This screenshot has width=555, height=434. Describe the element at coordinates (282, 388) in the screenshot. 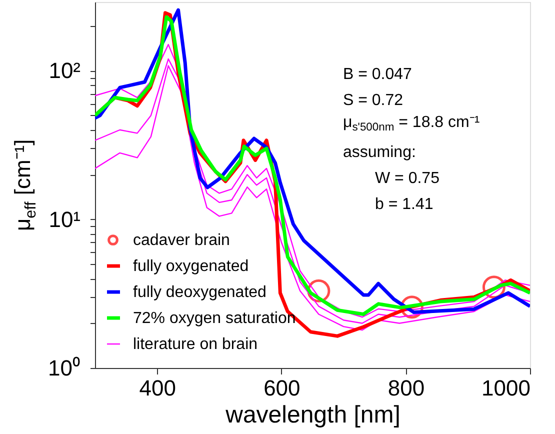

I see `x-tick-label: 600` at that location.